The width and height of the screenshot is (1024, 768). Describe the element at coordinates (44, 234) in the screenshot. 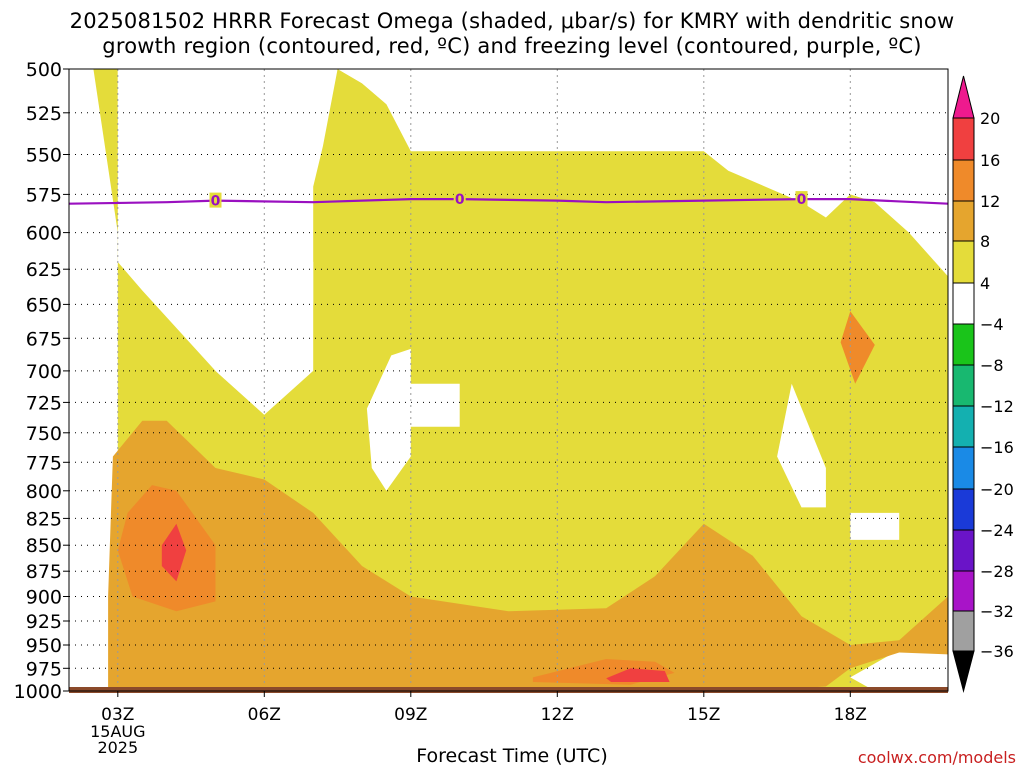

I see `y-tick-label-600: 600` at that location.